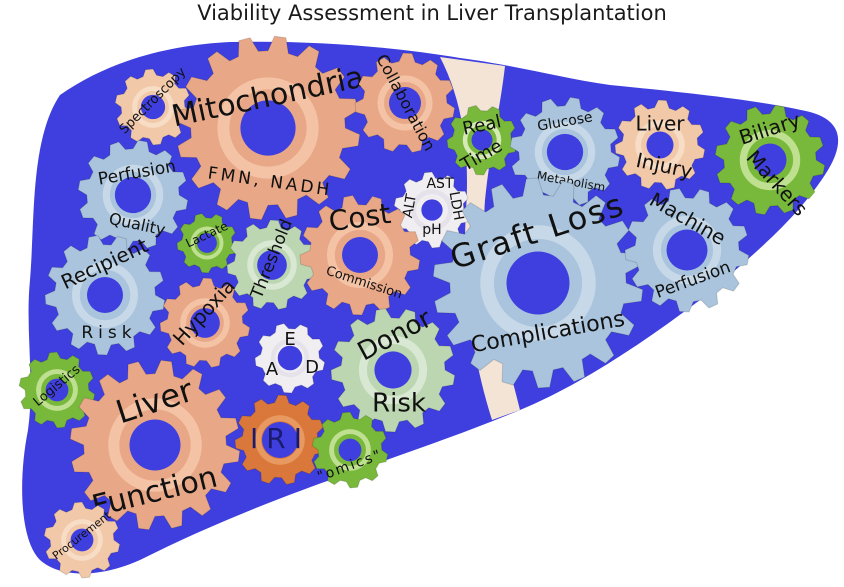 The width and height of the screenshot is (844, 587). I want to click on gear-label: ALT, so click(410, 205).